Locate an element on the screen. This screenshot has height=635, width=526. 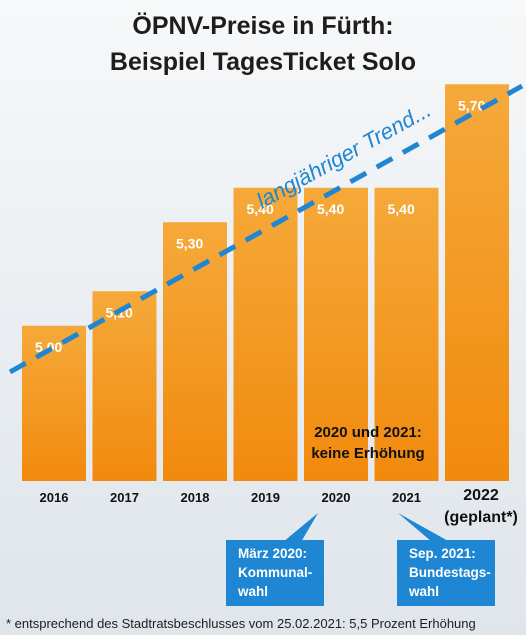
callout-kommunalwahl-line1: März 2020: is located at coordinates (272, 553).